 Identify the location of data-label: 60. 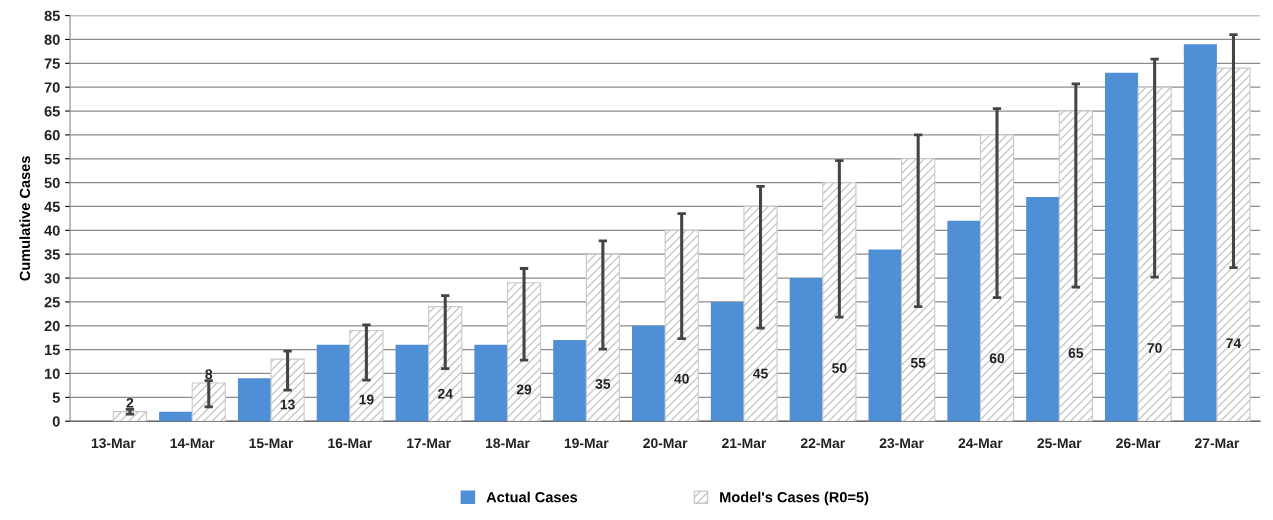
(997, 358).